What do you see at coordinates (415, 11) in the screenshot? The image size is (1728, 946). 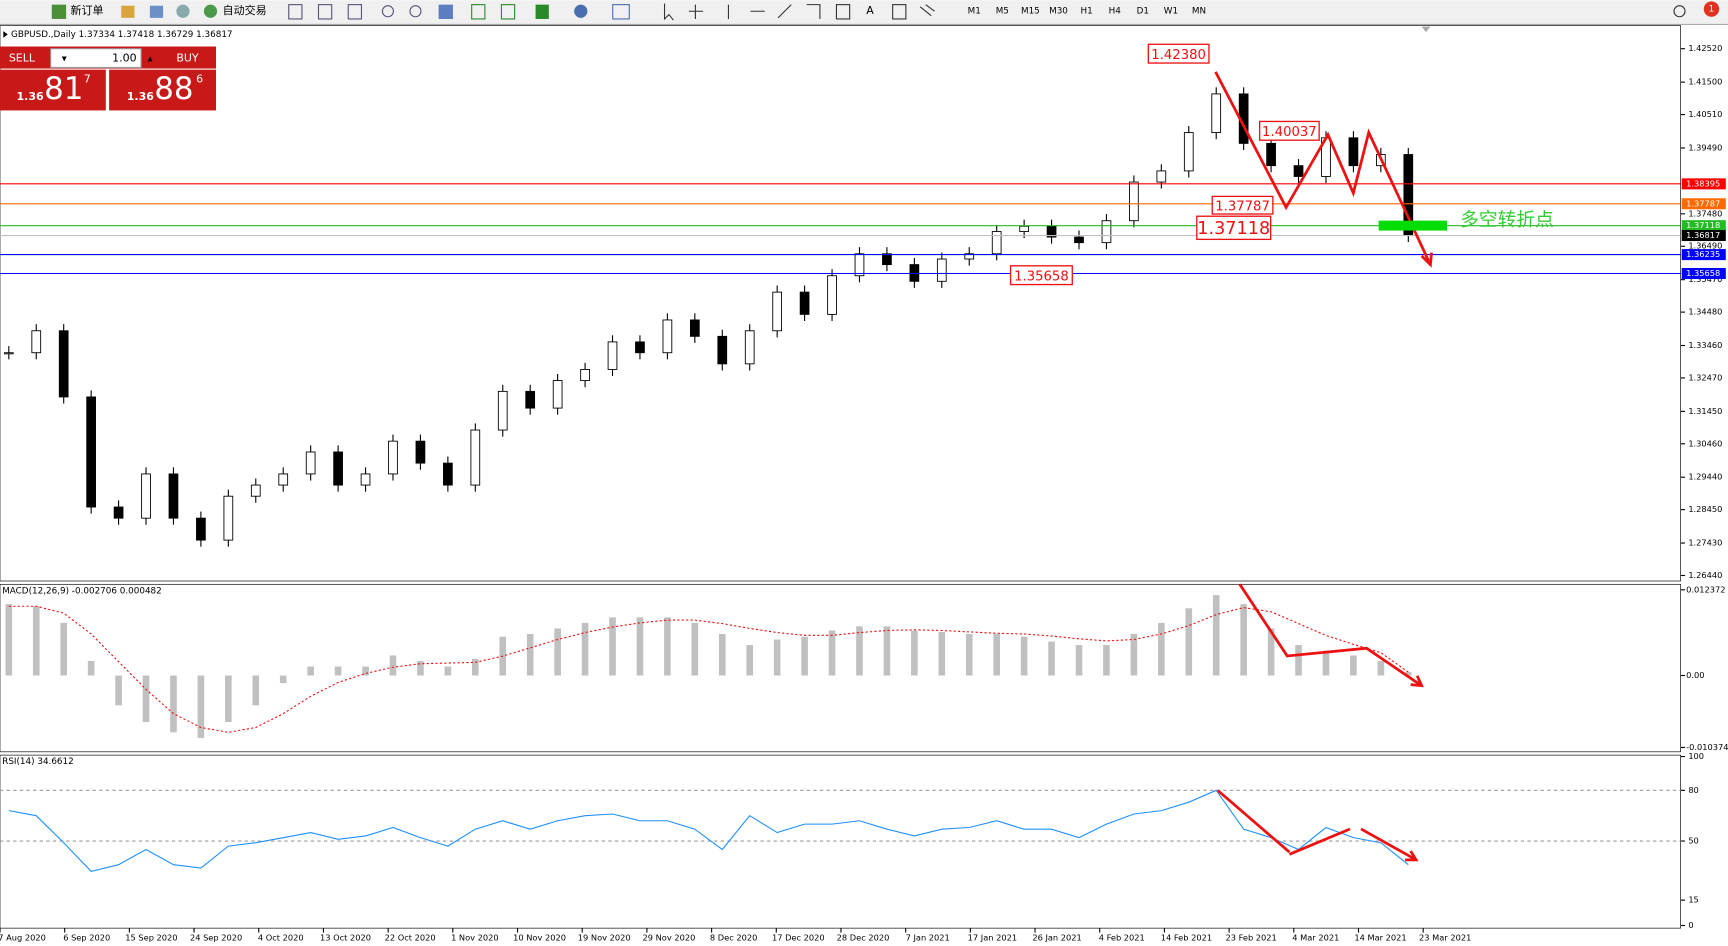 I see `zoom-out` at bounding box center [415, 11].